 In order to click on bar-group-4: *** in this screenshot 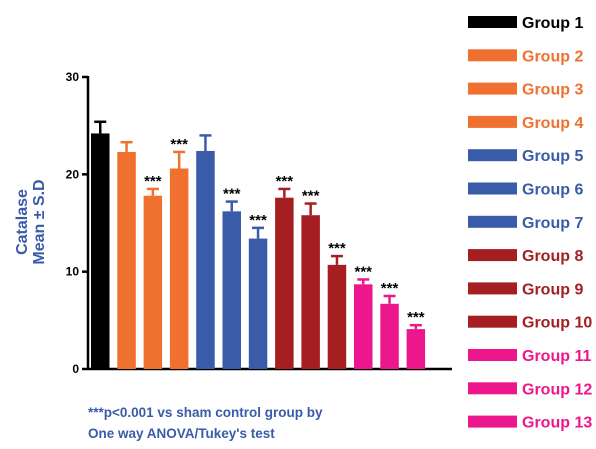, I will do `click(179, 252)`.